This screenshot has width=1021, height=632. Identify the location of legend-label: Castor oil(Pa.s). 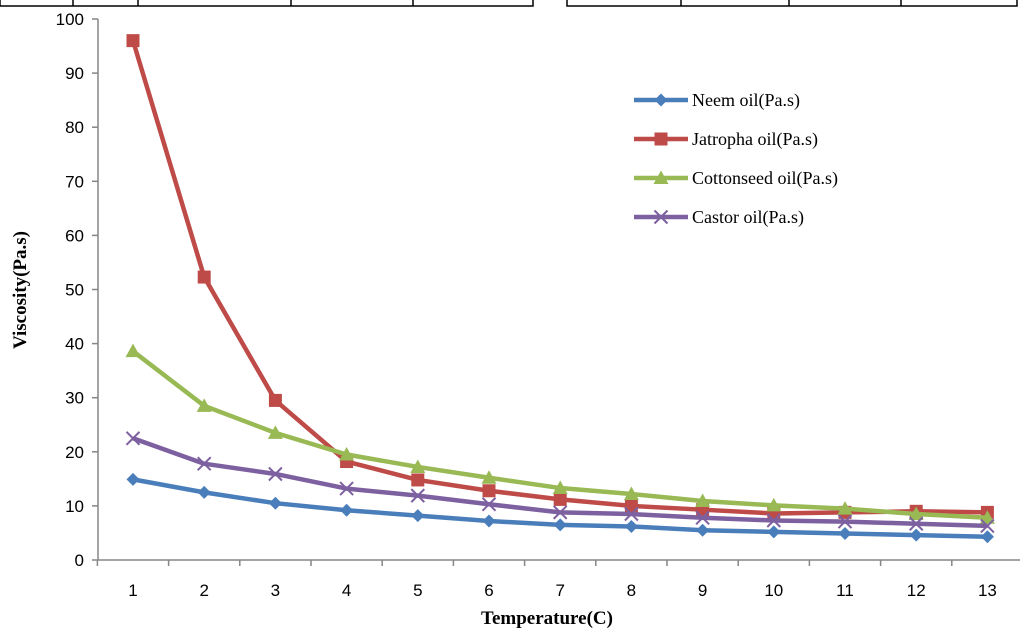
(748, 217).